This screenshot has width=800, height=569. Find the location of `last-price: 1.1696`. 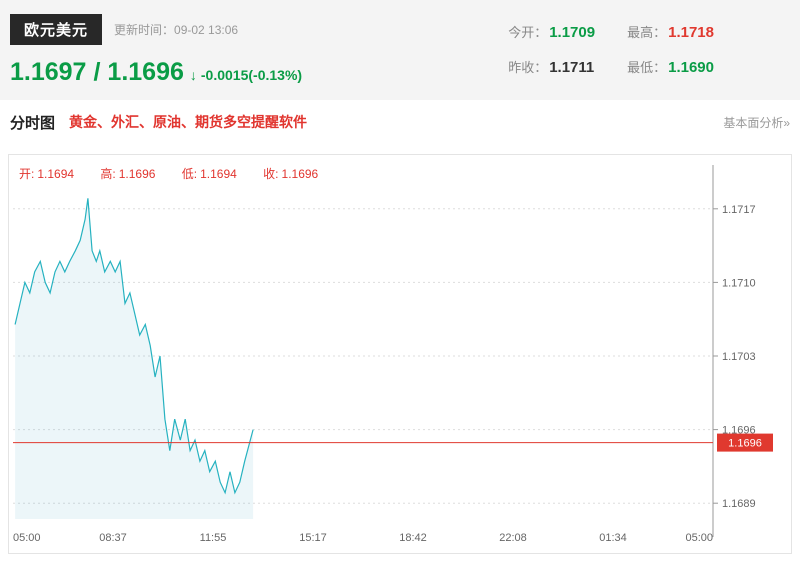

last-price: 1.1696 is located at coordinates (145, 72).